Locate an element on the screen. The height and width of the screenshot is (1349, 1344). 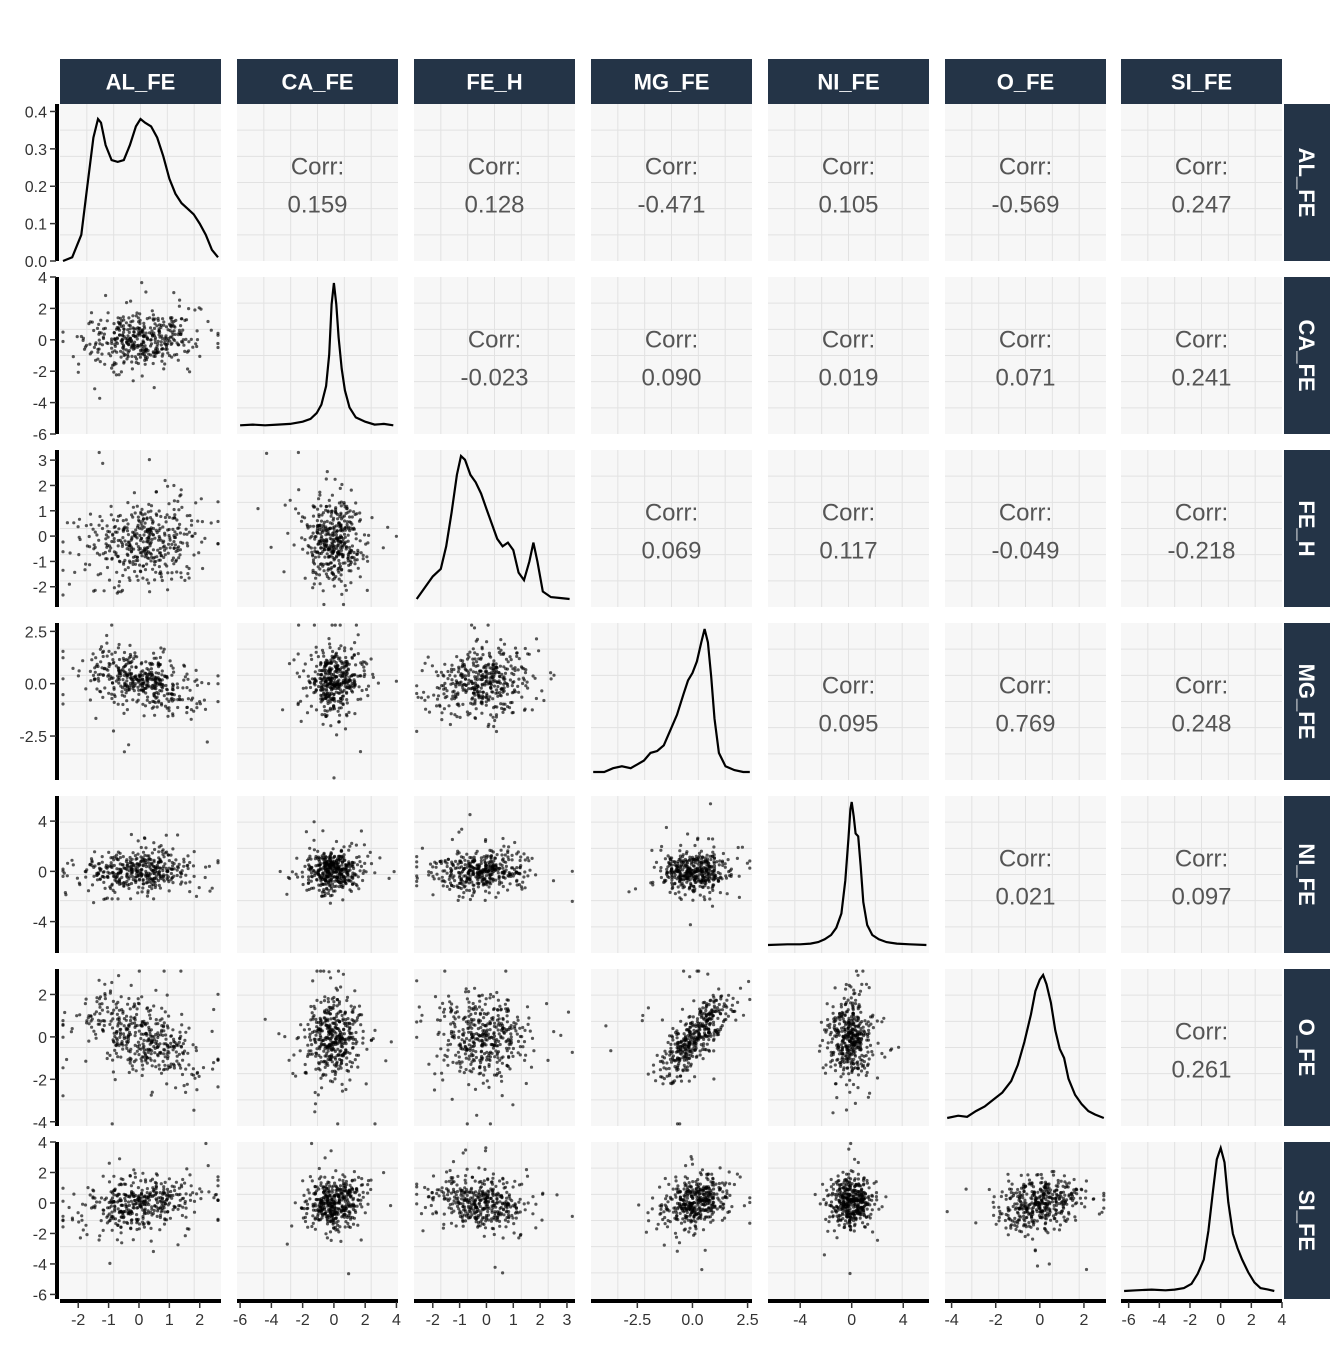
panel-ni_fe-mg_fe is located at coordinates (671, 874).